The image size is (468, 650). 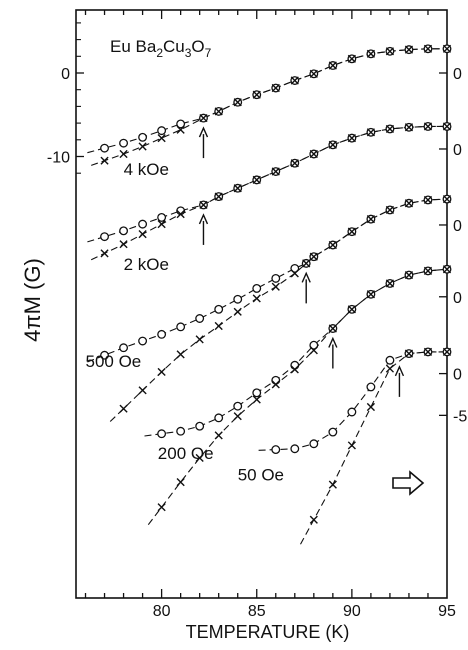 What do you see at coordinates (352, 611) in the screenshot?
I see `x-tick-label: 90` at bounding box center [352, 611].